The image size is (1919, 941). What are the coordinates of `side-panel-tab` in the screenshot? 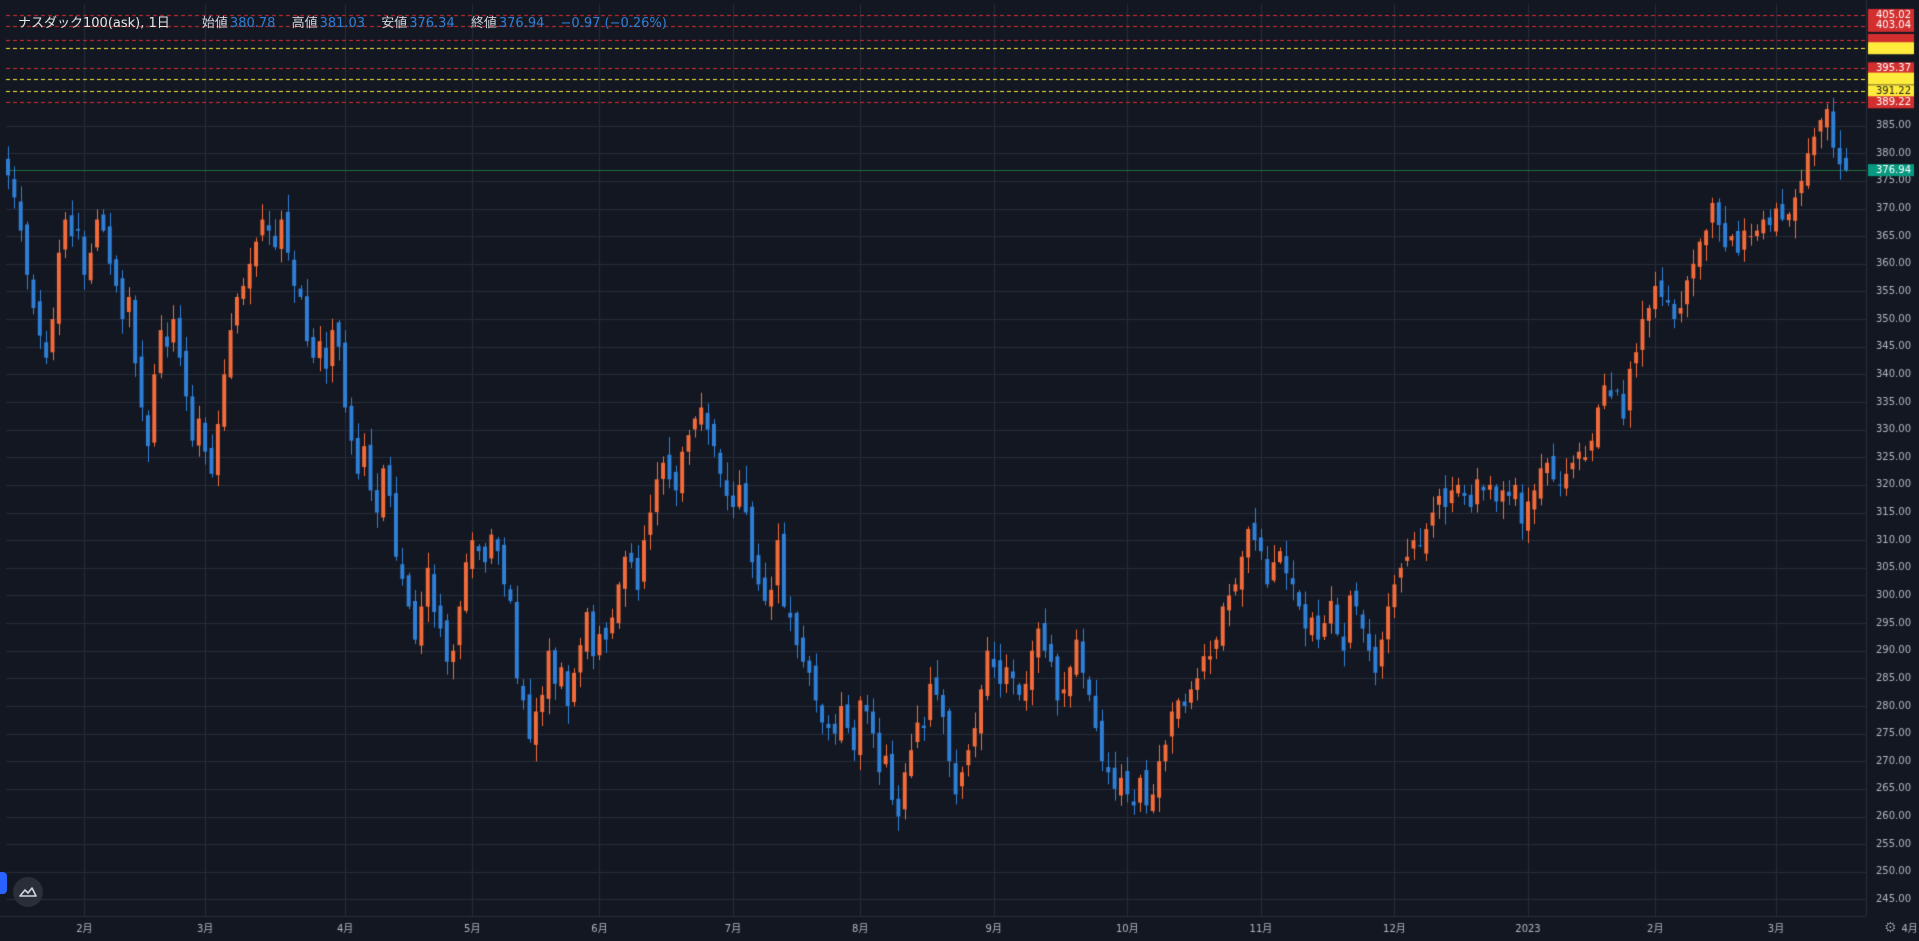 It's located at (3, 883).